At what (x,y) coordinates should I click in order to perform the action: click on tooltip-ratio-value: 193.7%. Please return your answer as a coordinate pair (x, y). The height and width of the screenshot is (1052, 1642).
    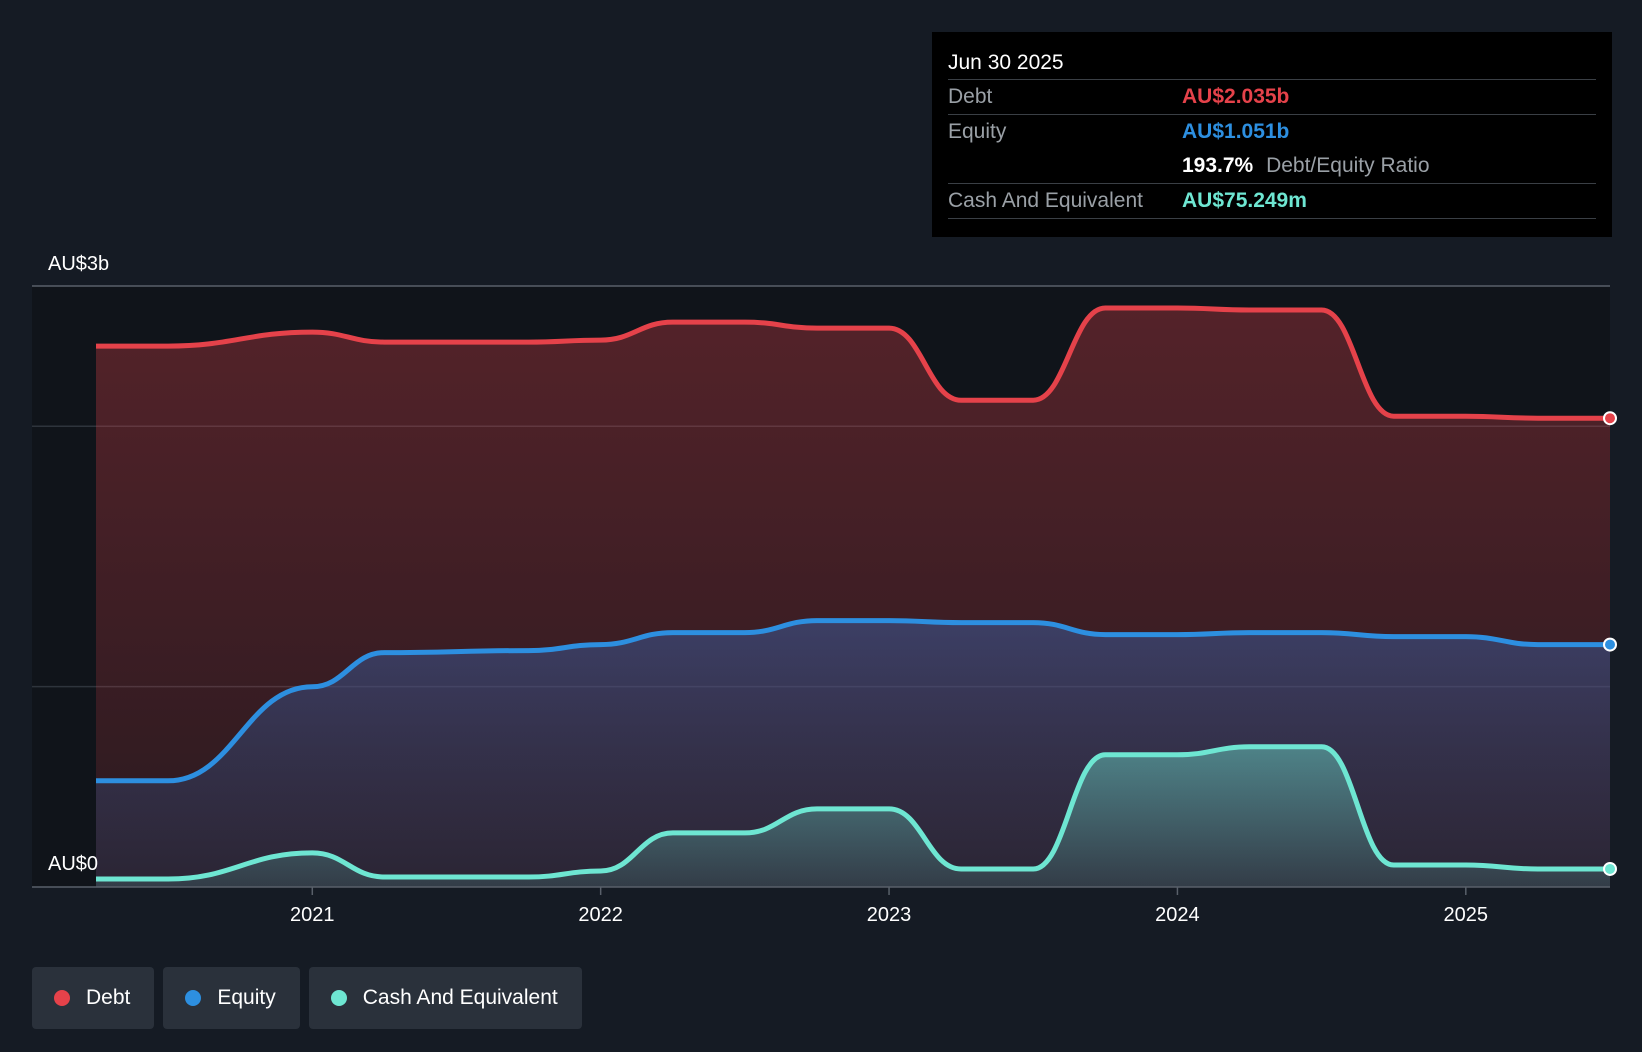
    Looking at the image, I should click on (1218, 165).